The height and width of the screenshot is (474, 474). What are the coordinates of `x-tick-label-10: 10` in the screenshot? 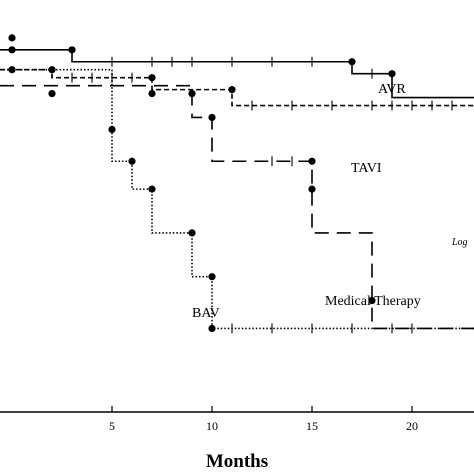 It's located at (212, 426).